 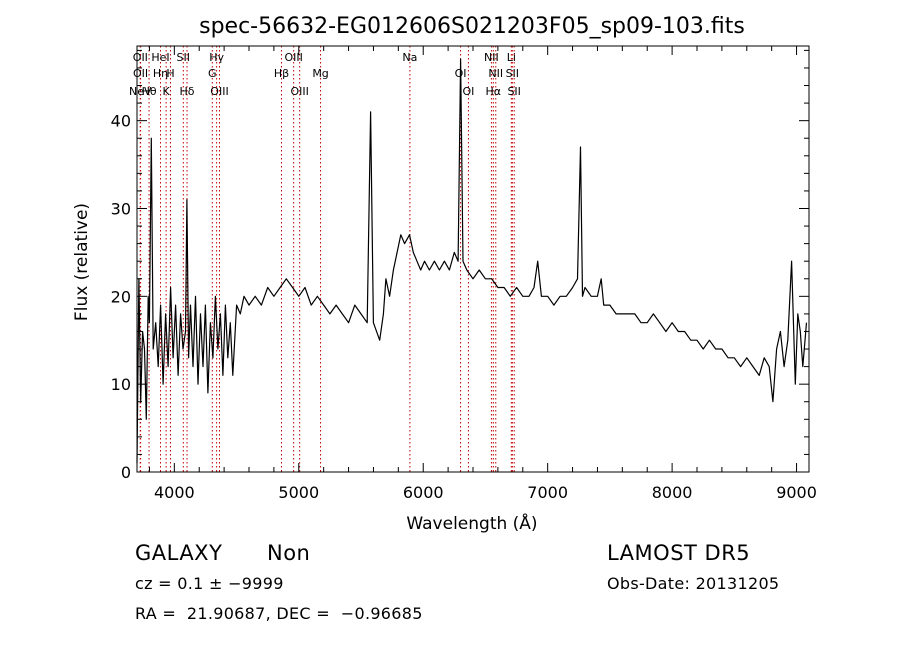 What do you see at coordinates (320, 73) in the screenshot?
I see `line-label-16: Mg` at bounding box center [320, 73].